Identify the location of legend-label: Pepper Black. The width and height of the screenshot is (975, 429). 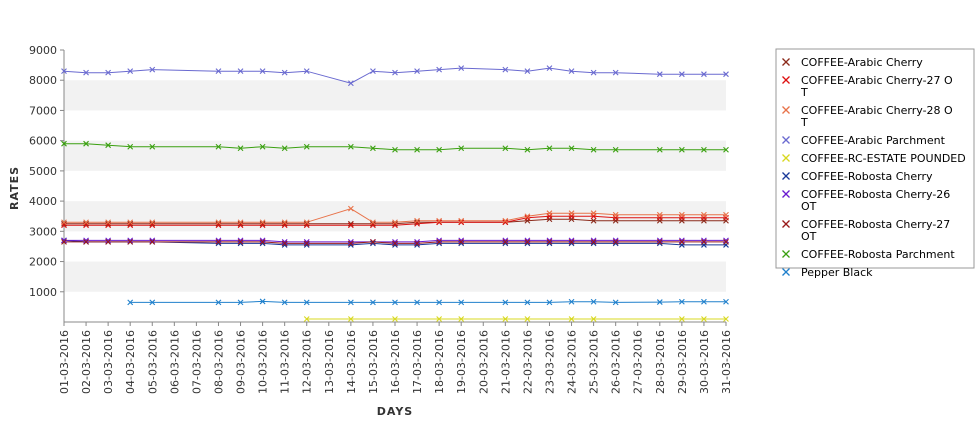
(837, 272).